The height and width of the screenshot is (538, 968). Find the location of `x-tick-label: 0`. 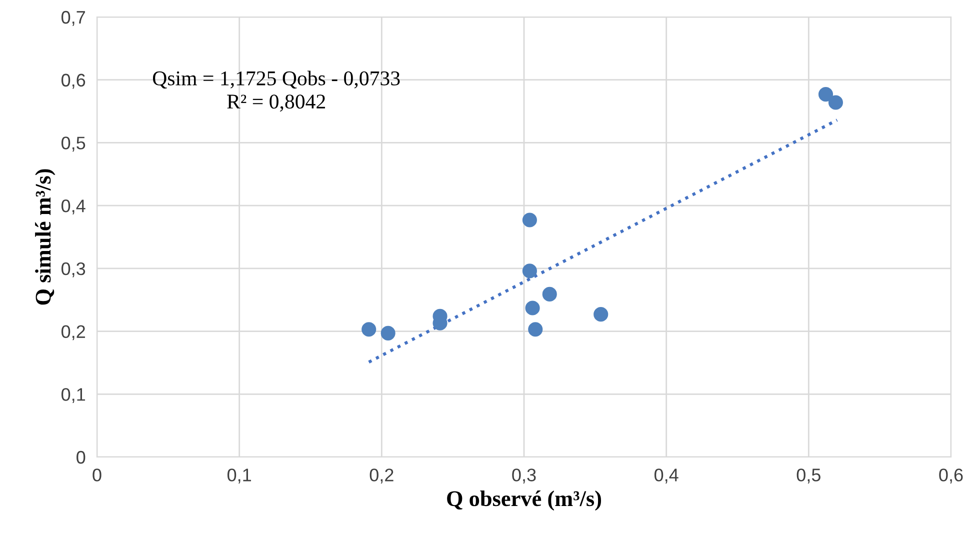

x-tick-label: 0 is located at coordinates (97, 475).